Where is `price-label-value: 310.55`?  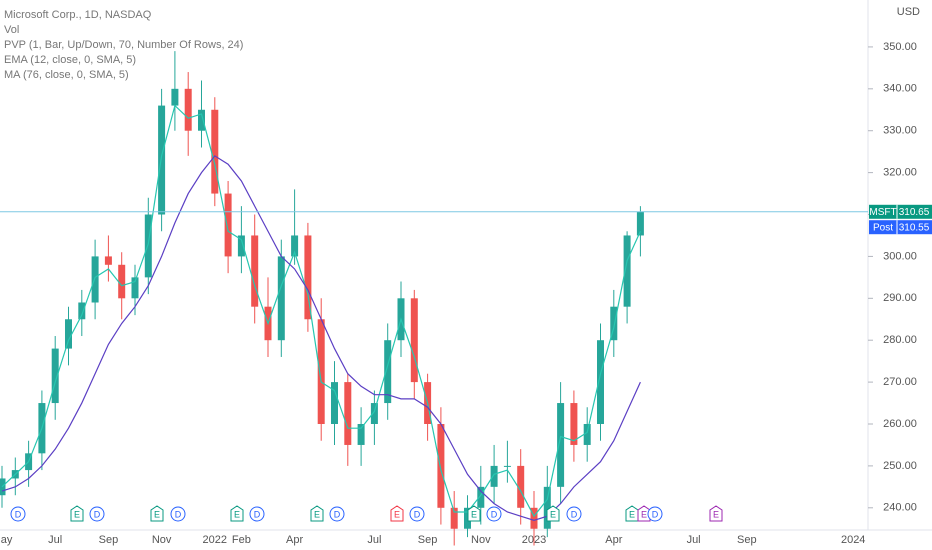 price-label-value: 310.55 is located at coordinates (914, 227).